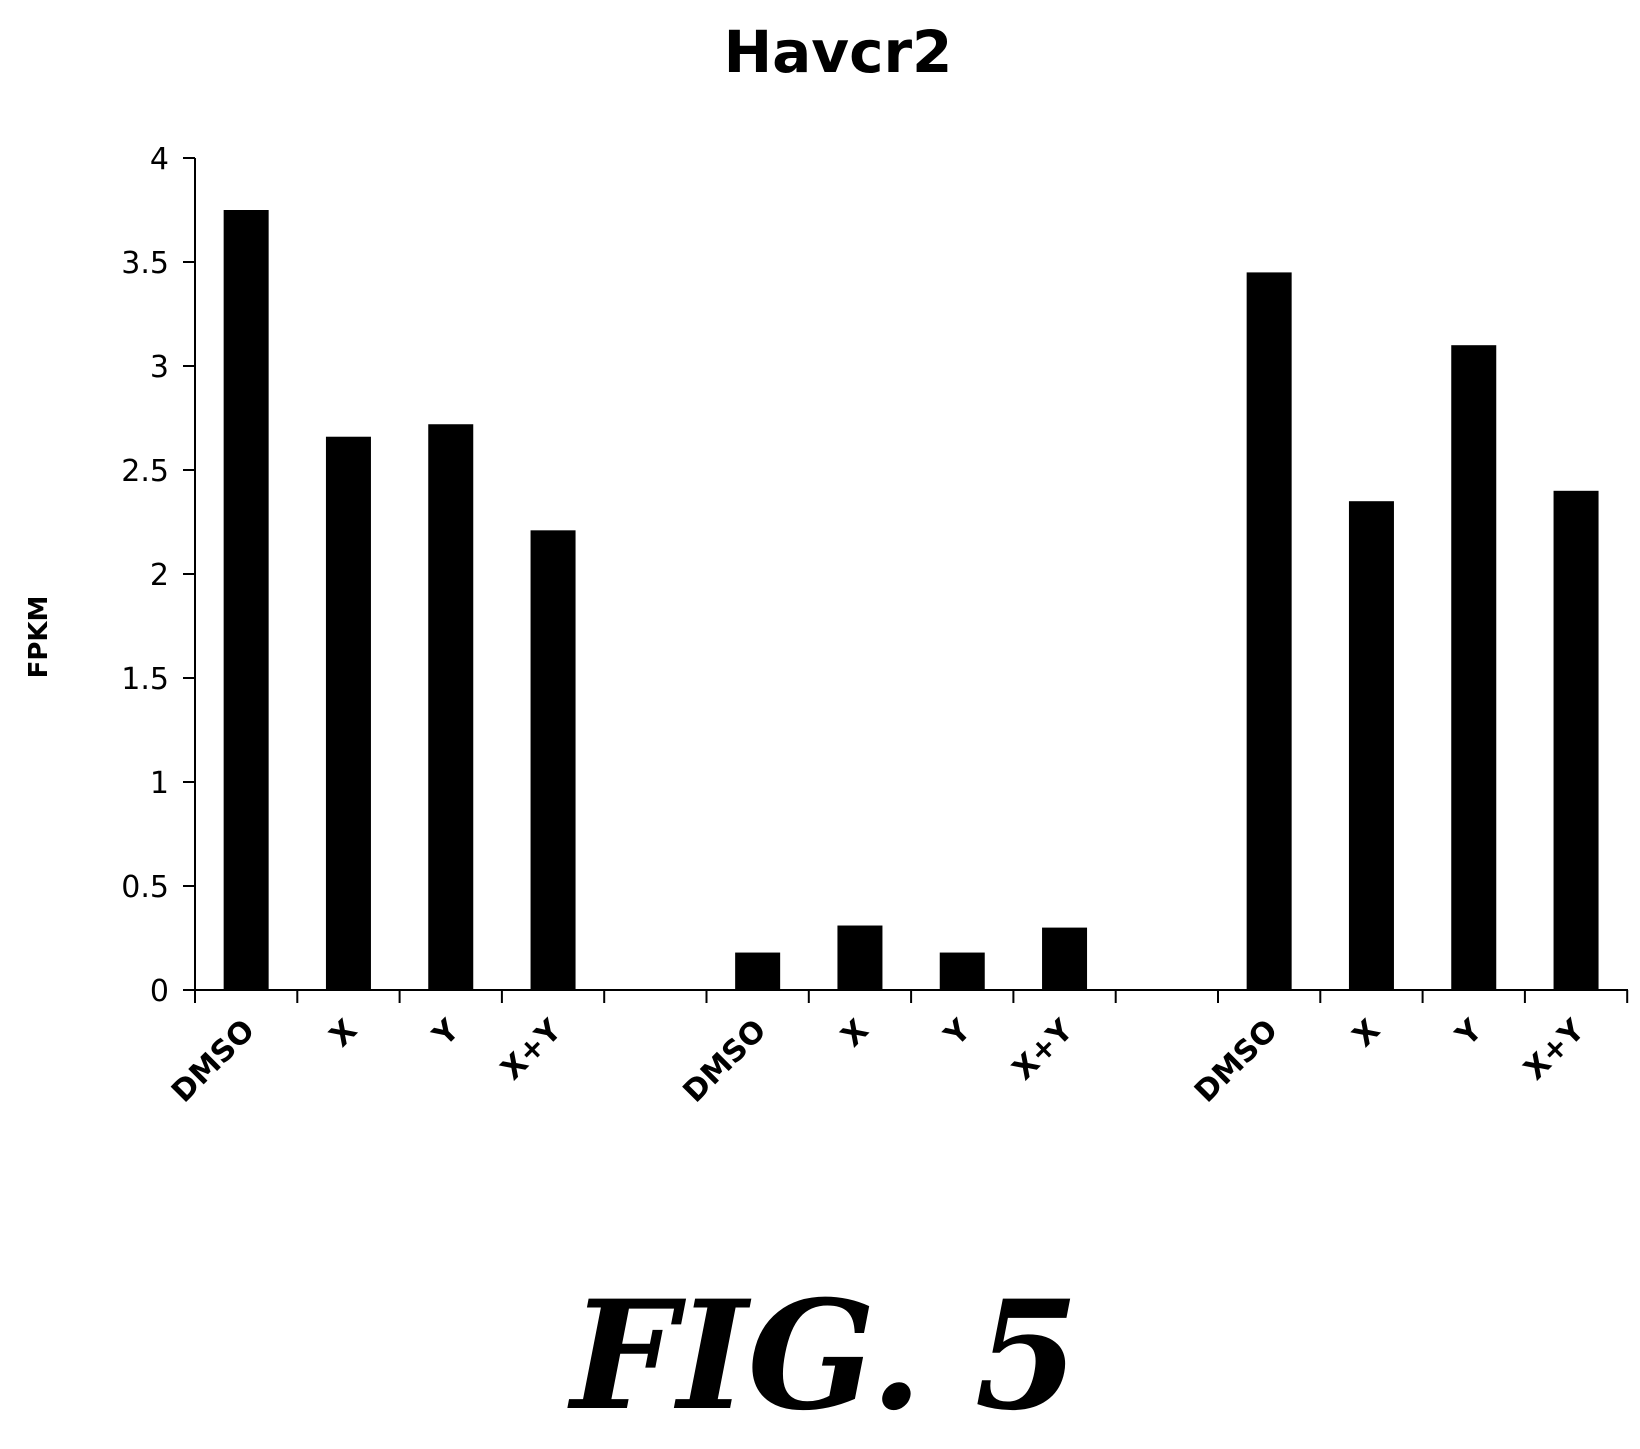 The width and height of the screenshot is (1640, 1449). What do you see at coordinates (159, 991) in the screenshot?
I see `y-tick-label: 0` at bounding box center [159, 991].